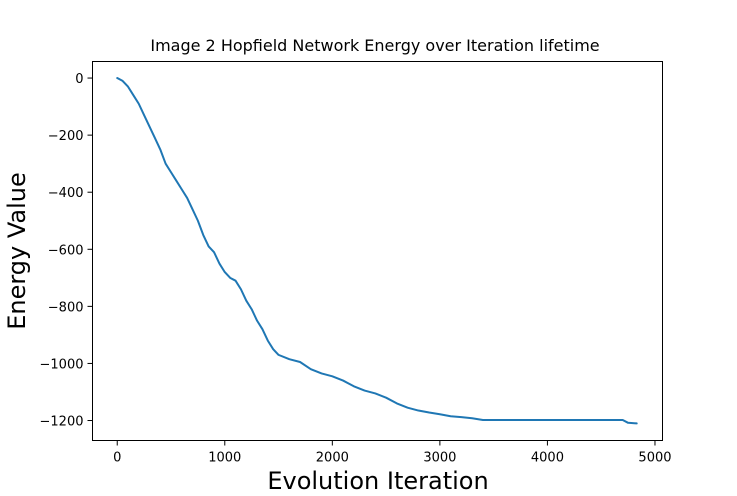 Image resolution: width=737 pixels, height=496 pixels. I want to click on x-tick-label: 4000, so click(547, 458).